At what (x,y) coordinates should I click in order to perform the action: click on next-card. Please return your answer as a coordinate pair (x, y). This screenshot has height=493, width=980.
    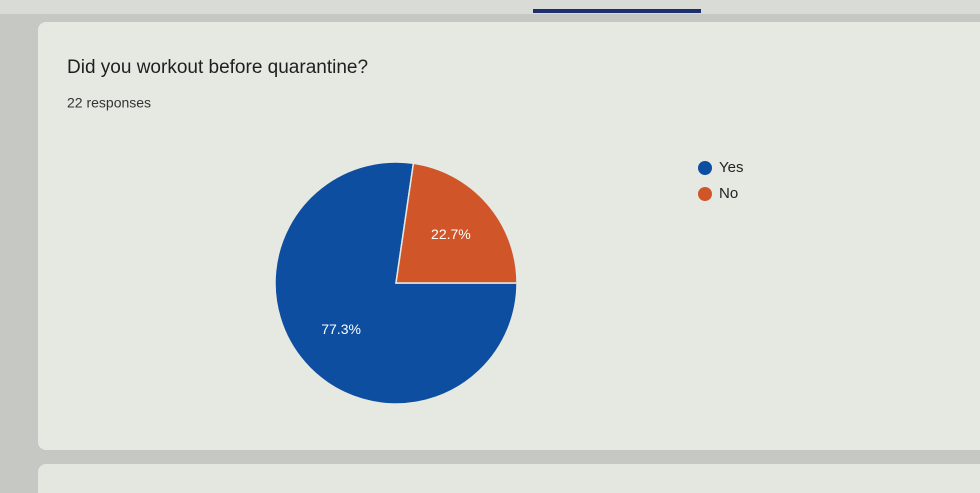
    Looking at the image, I should click on (509, 478).